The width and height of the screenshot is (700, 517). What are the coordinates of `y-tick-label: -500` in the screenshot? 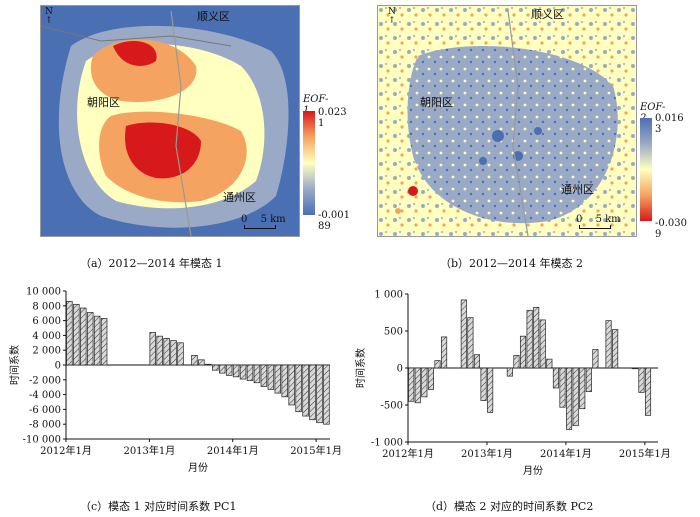 It's located at (392, 406).